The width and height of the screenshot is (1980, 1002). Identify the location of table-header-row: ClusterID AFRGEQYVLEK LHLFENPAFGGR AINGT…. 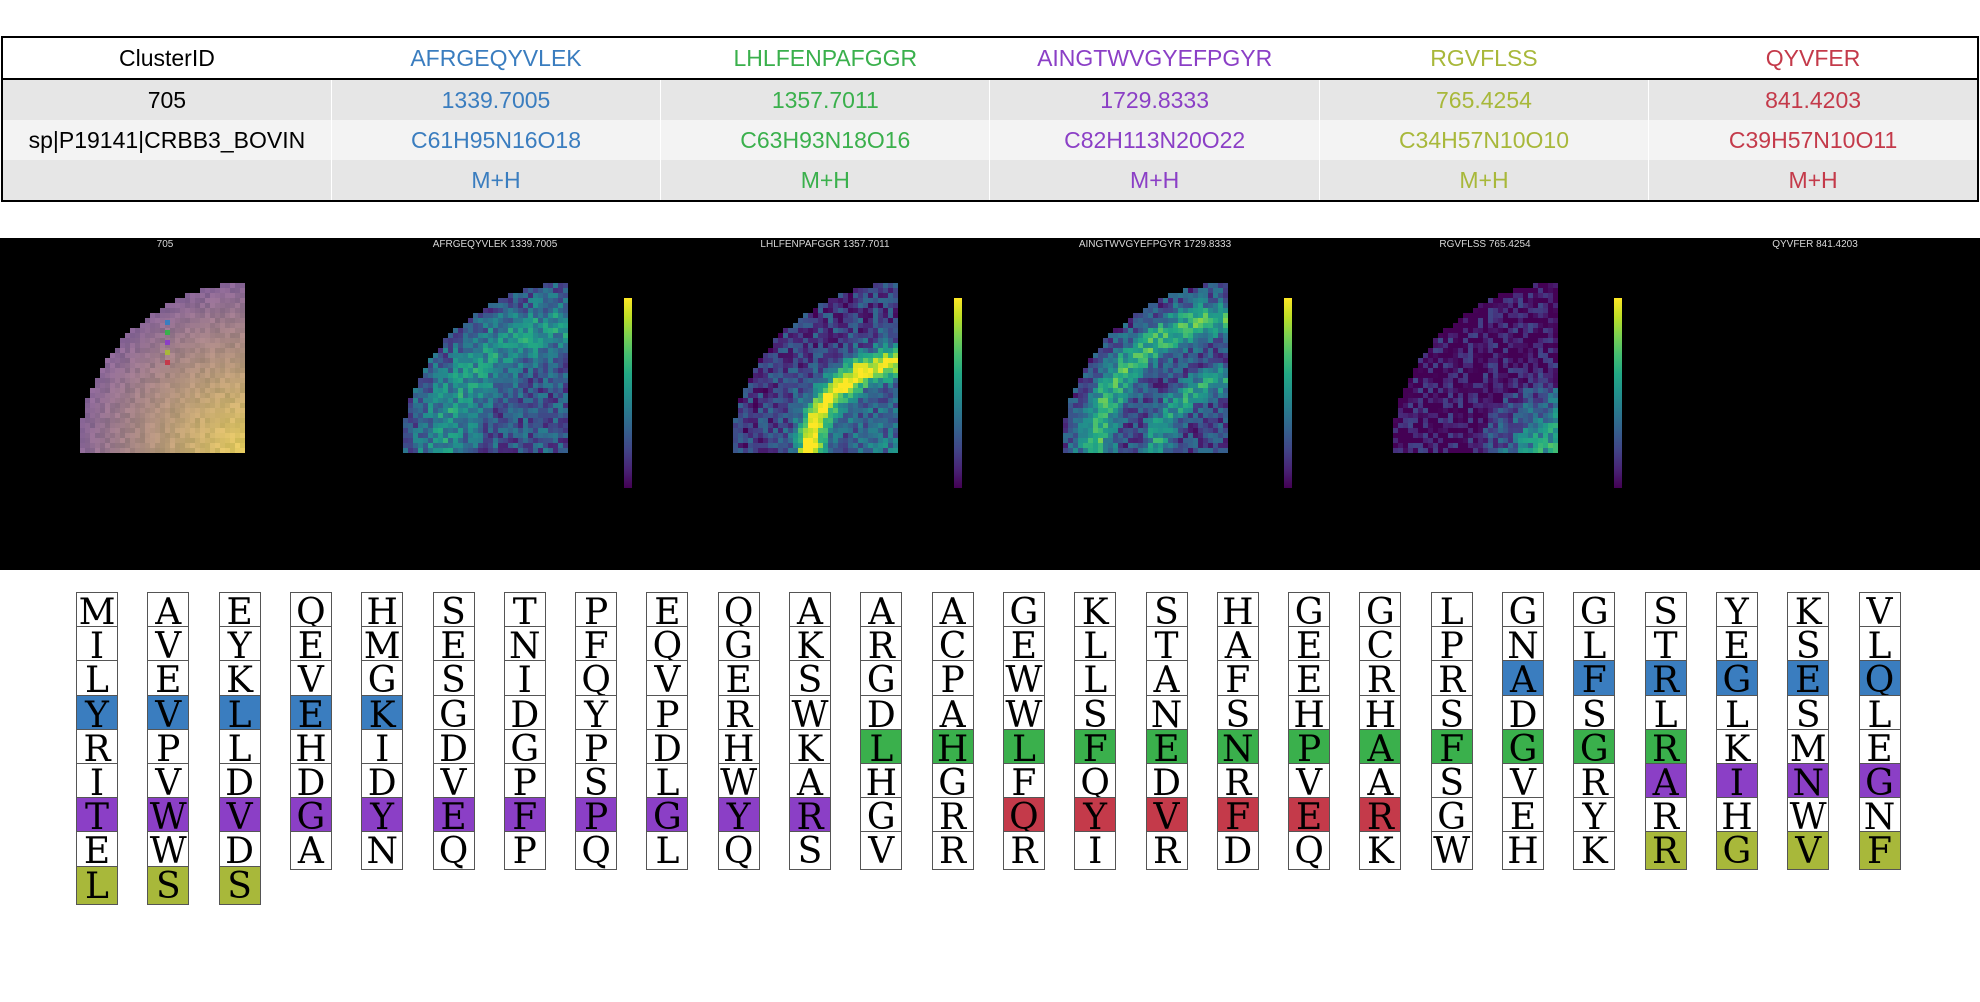
(990, 58).